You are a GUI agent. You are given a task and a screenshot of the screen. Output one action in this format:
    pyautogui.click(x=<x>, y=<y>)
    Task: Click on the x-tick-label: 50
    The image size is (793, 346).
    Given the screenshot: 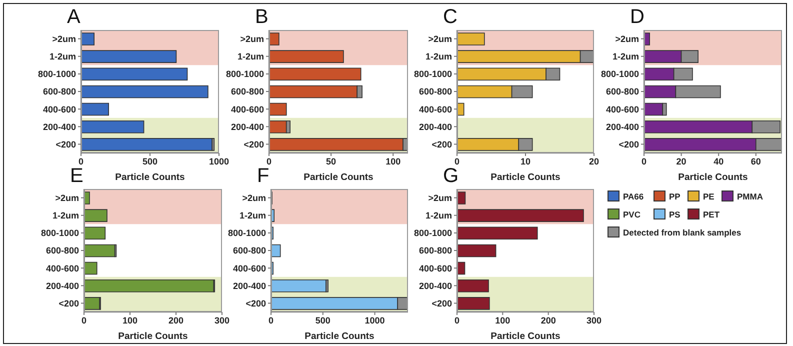 What is the action you would take?
    pyautogui.click(x=331, y=161)
    